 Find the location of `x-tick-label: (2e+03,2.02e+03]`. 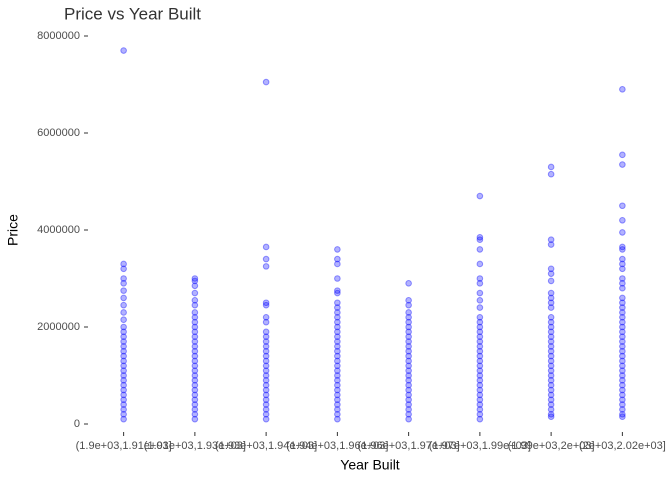

x-tick-label: (2e+03,2.02e+03] is located at coordinates (622, 446).